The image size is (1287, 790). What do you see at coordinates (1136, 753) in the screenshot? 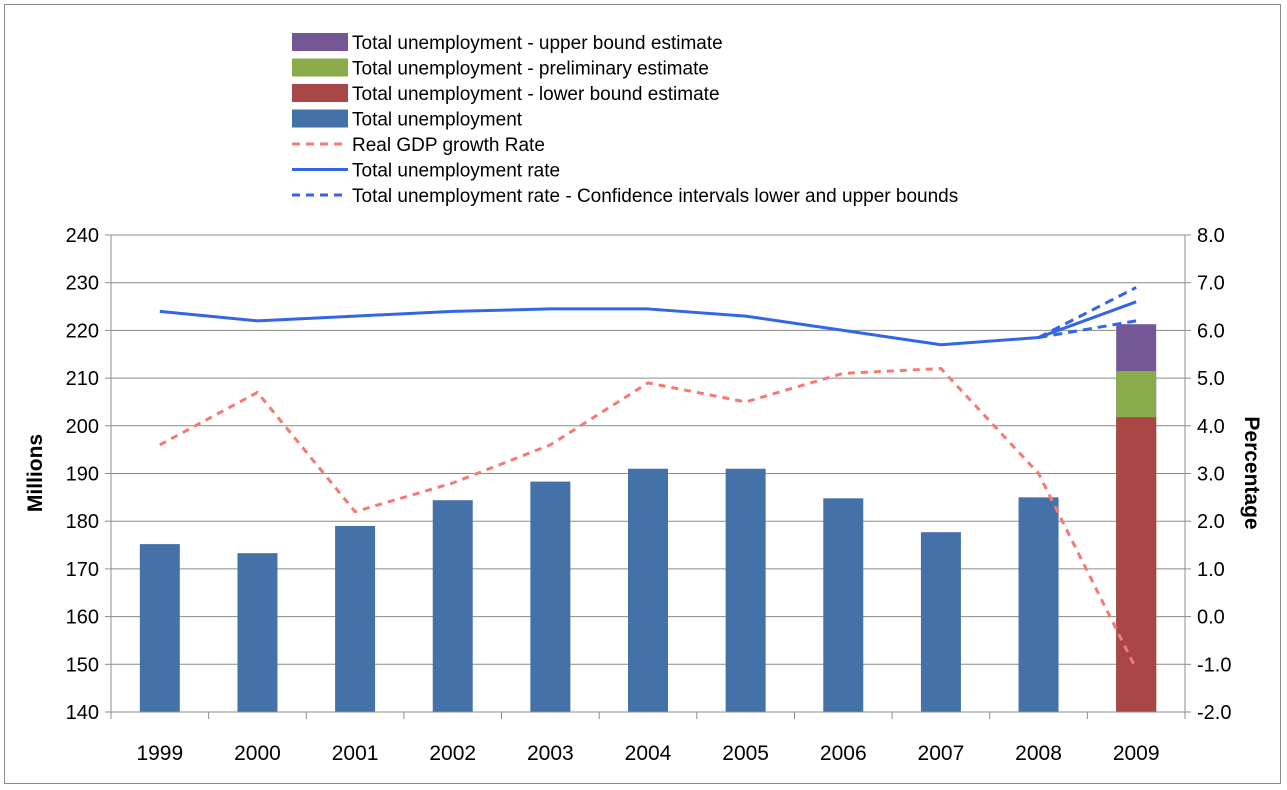
I see `x-tick-label: 2009` at bounding box center [1136, 753].